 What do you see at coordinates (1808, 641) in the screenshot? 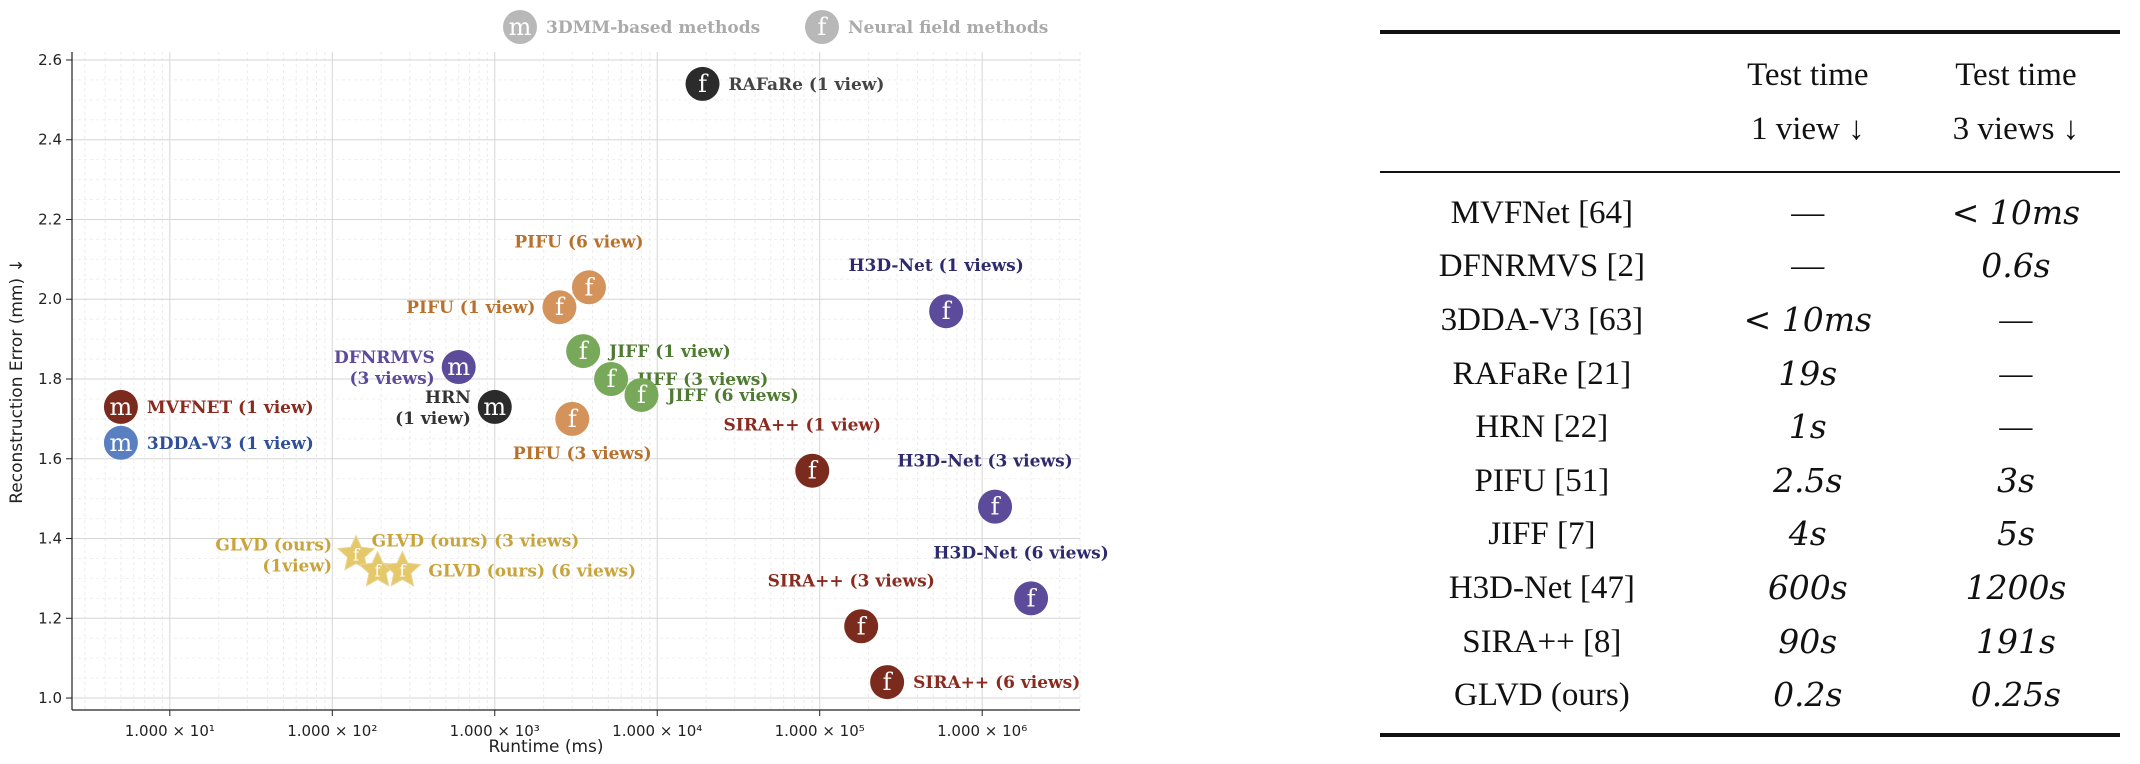
I see `time-1-view-cell: 90s` at bounding box center [1808, 641].